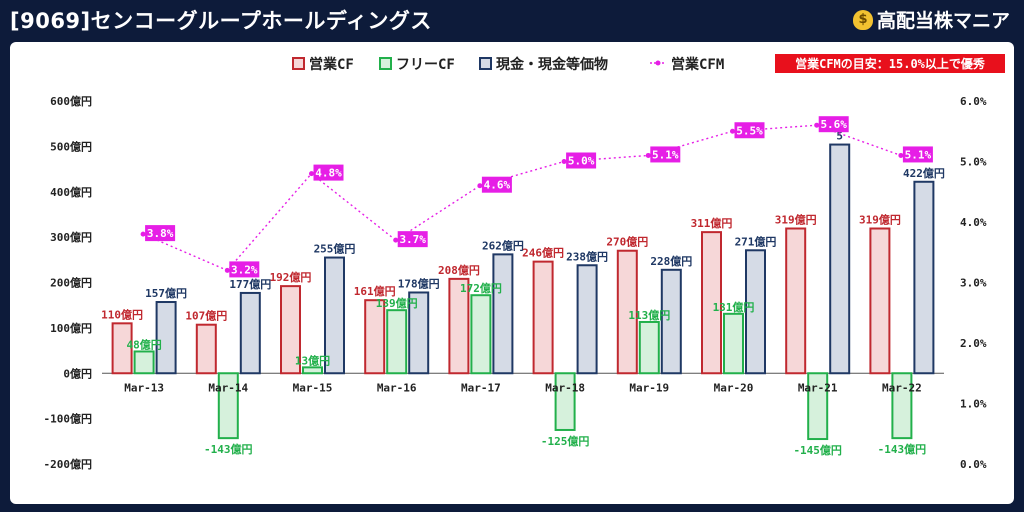 The image size is (1024, 512). Describe the element at coordinates (734, 387) in the screenshot. I see `x-tick-label: Mar-20` at that location.